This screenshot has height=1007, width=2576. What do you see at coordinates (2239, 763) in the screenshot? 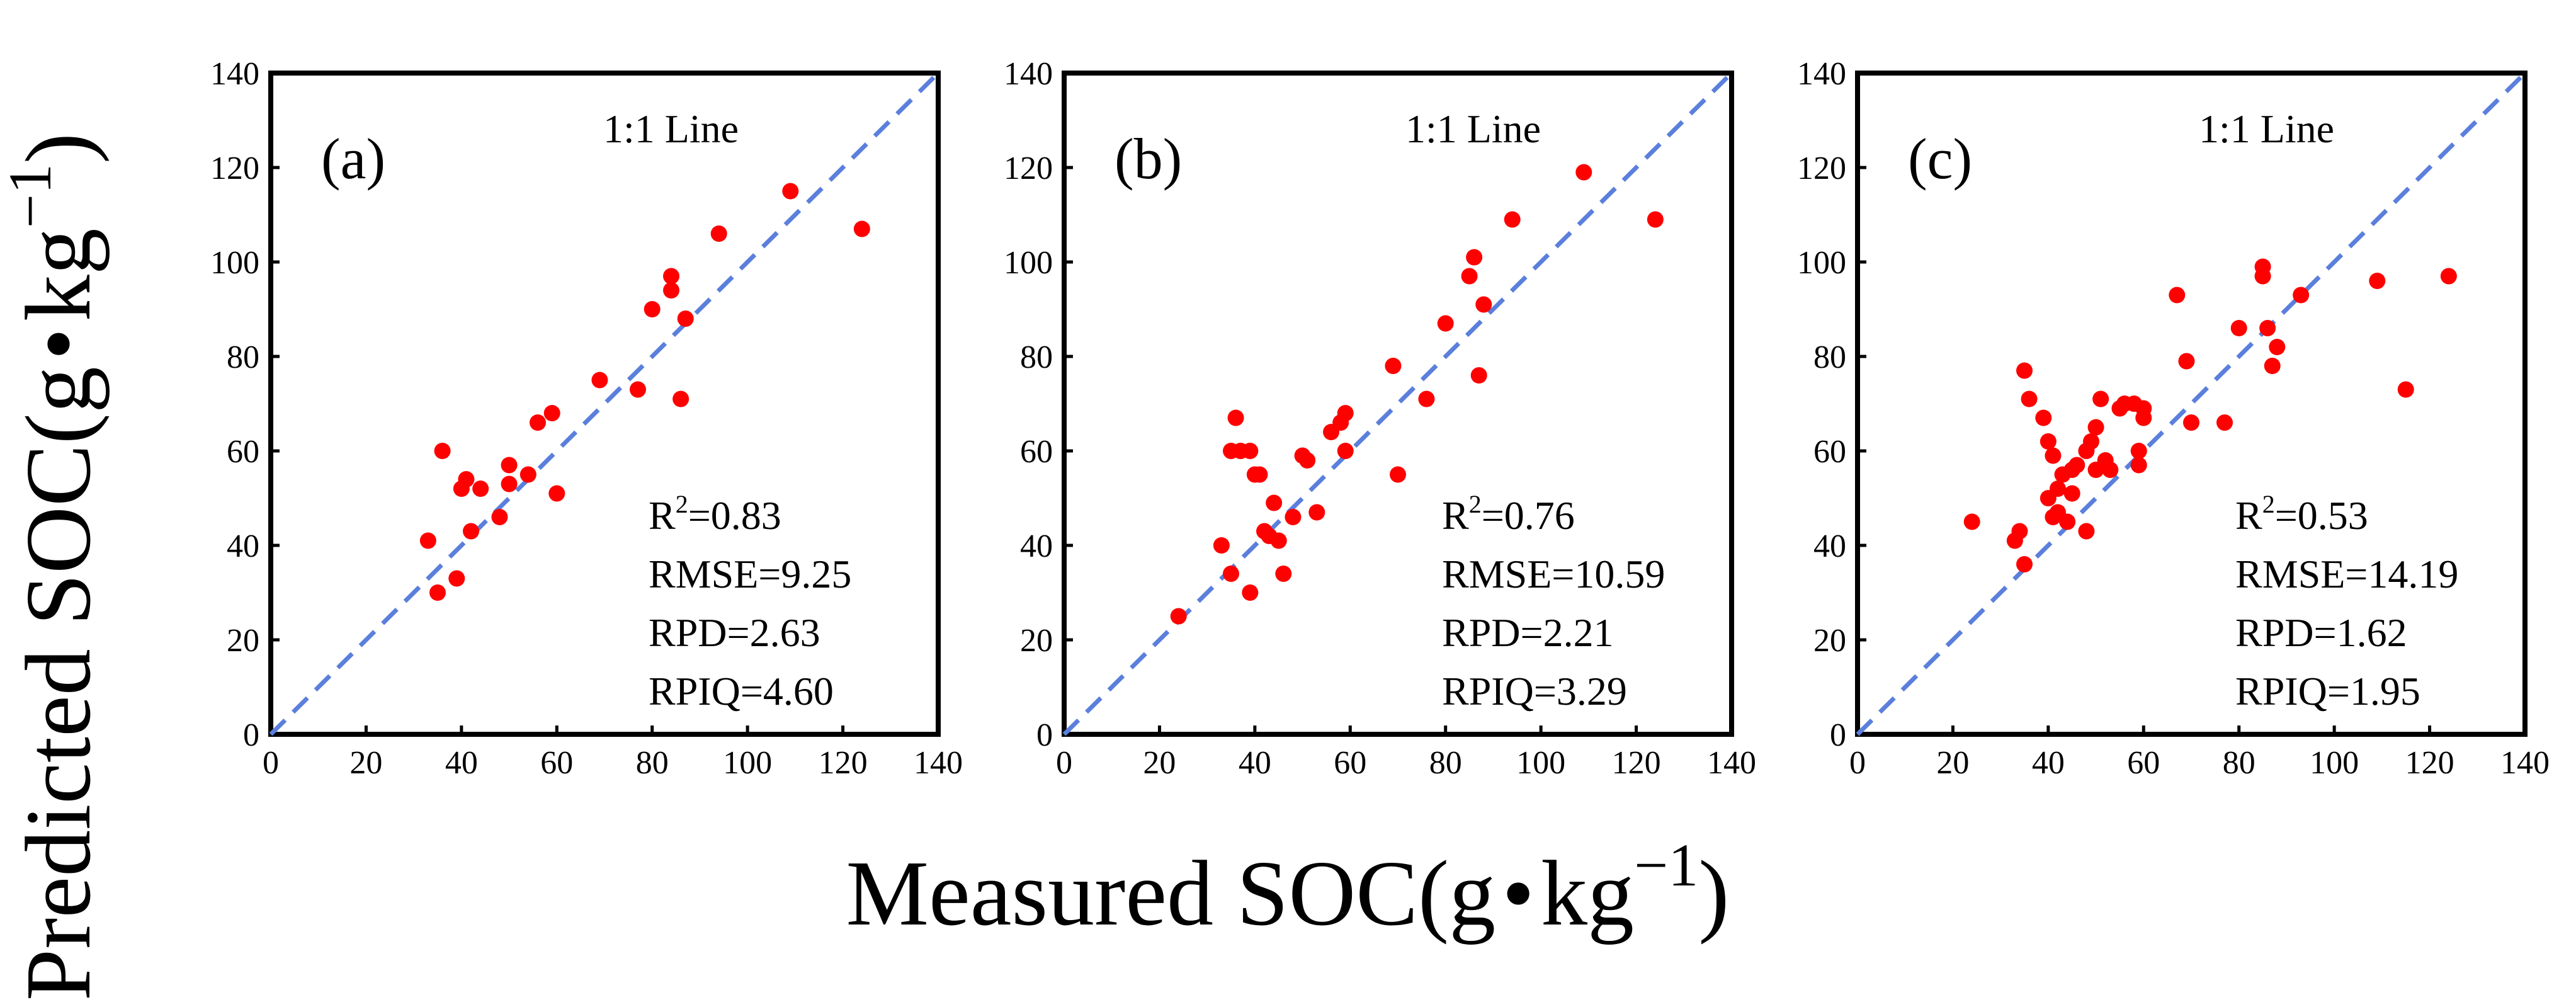
I see `panel-c-x-tick-label: 80` at bounding box center [2239, 763].